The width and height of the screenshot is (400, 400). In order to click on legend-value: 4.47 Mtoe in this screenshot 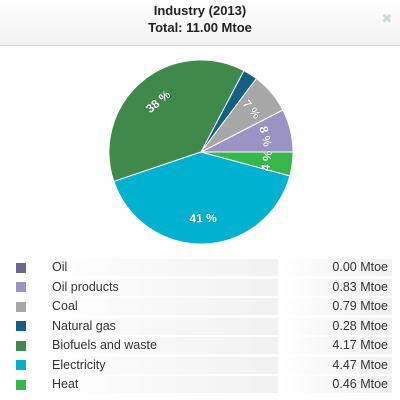, I will do `click(336, 365)`.